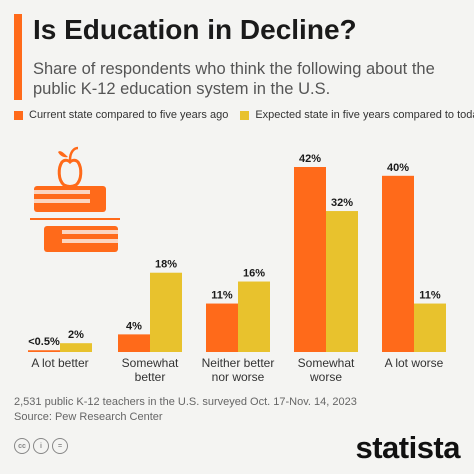 The image size is (474, 474). I want to click on no-derivatives-icon: =, so click(60, 446).